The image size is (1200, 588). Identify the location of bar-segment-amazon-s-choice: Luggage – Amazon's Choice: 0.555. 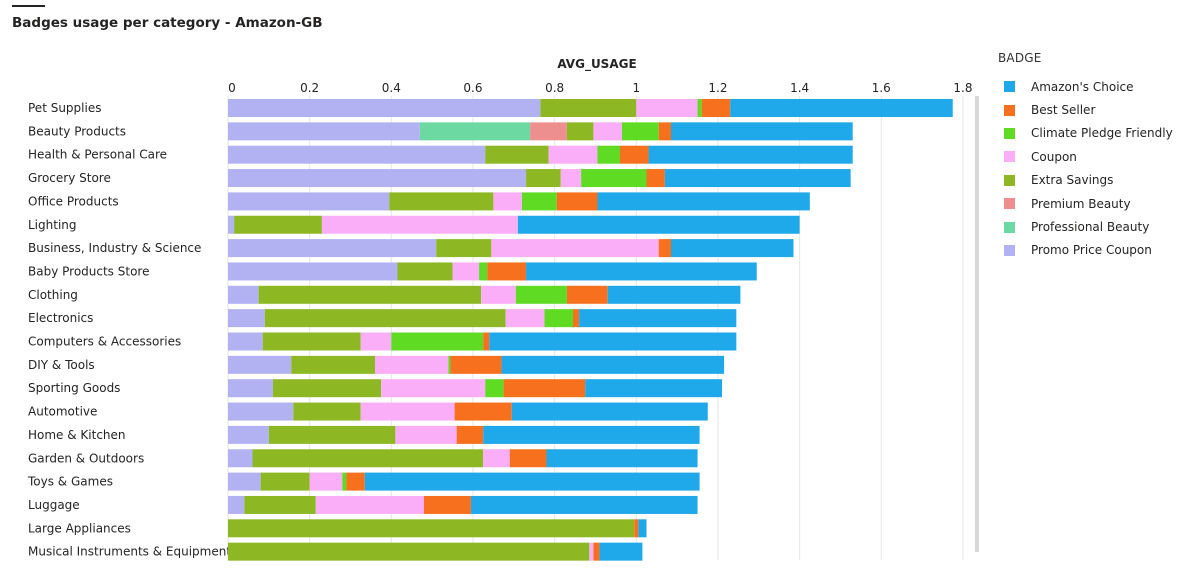
(584, 504).